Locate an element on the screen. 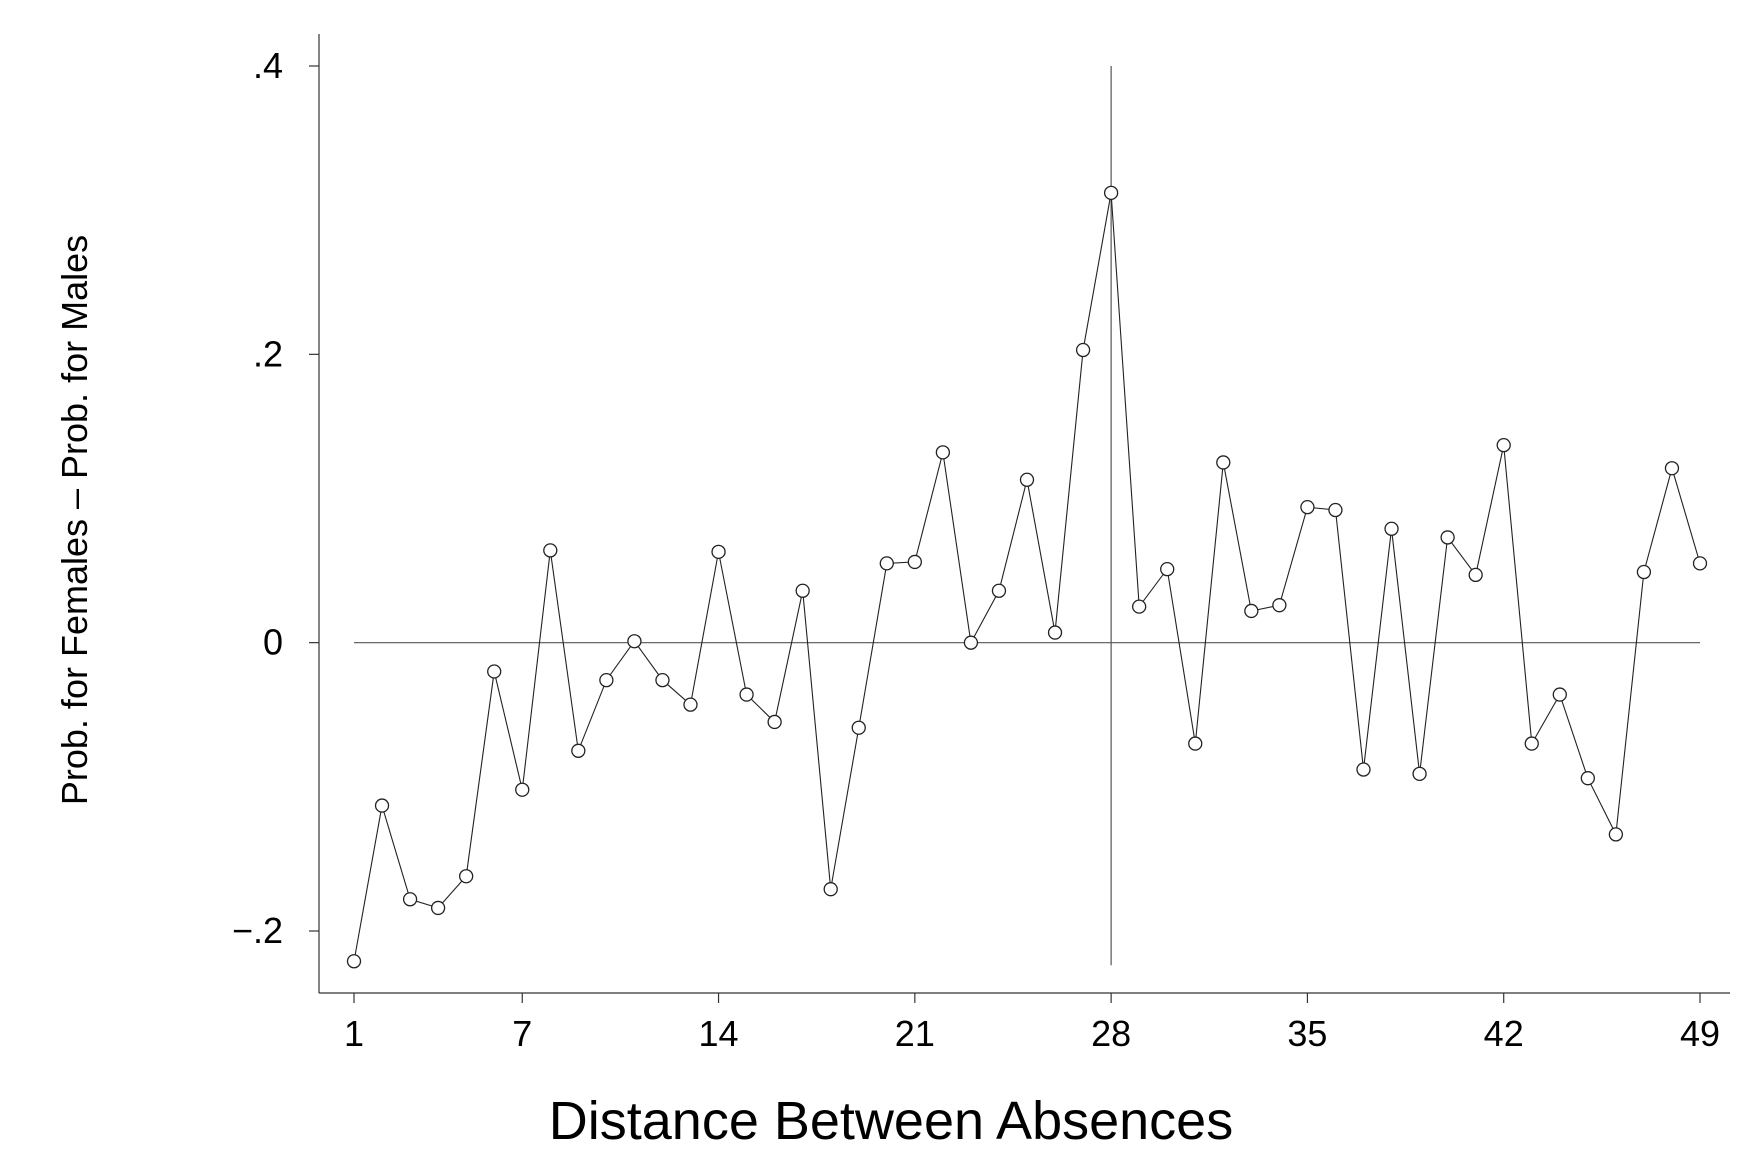 The width and height of the screenshot is (1763, 1164). x-tick-label: 21 is located at coordinates (915, 1033).